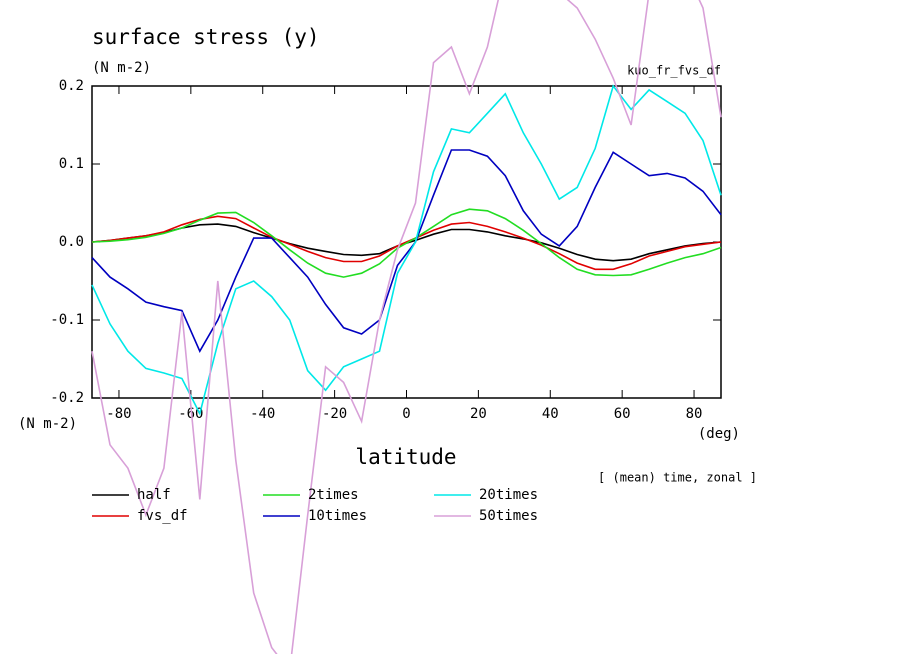 This screenshot has height=654, width=904. Describe the element at coordinates (206, 37) in the screenshot. I see `chart-title: surface stress (y)` at that location.